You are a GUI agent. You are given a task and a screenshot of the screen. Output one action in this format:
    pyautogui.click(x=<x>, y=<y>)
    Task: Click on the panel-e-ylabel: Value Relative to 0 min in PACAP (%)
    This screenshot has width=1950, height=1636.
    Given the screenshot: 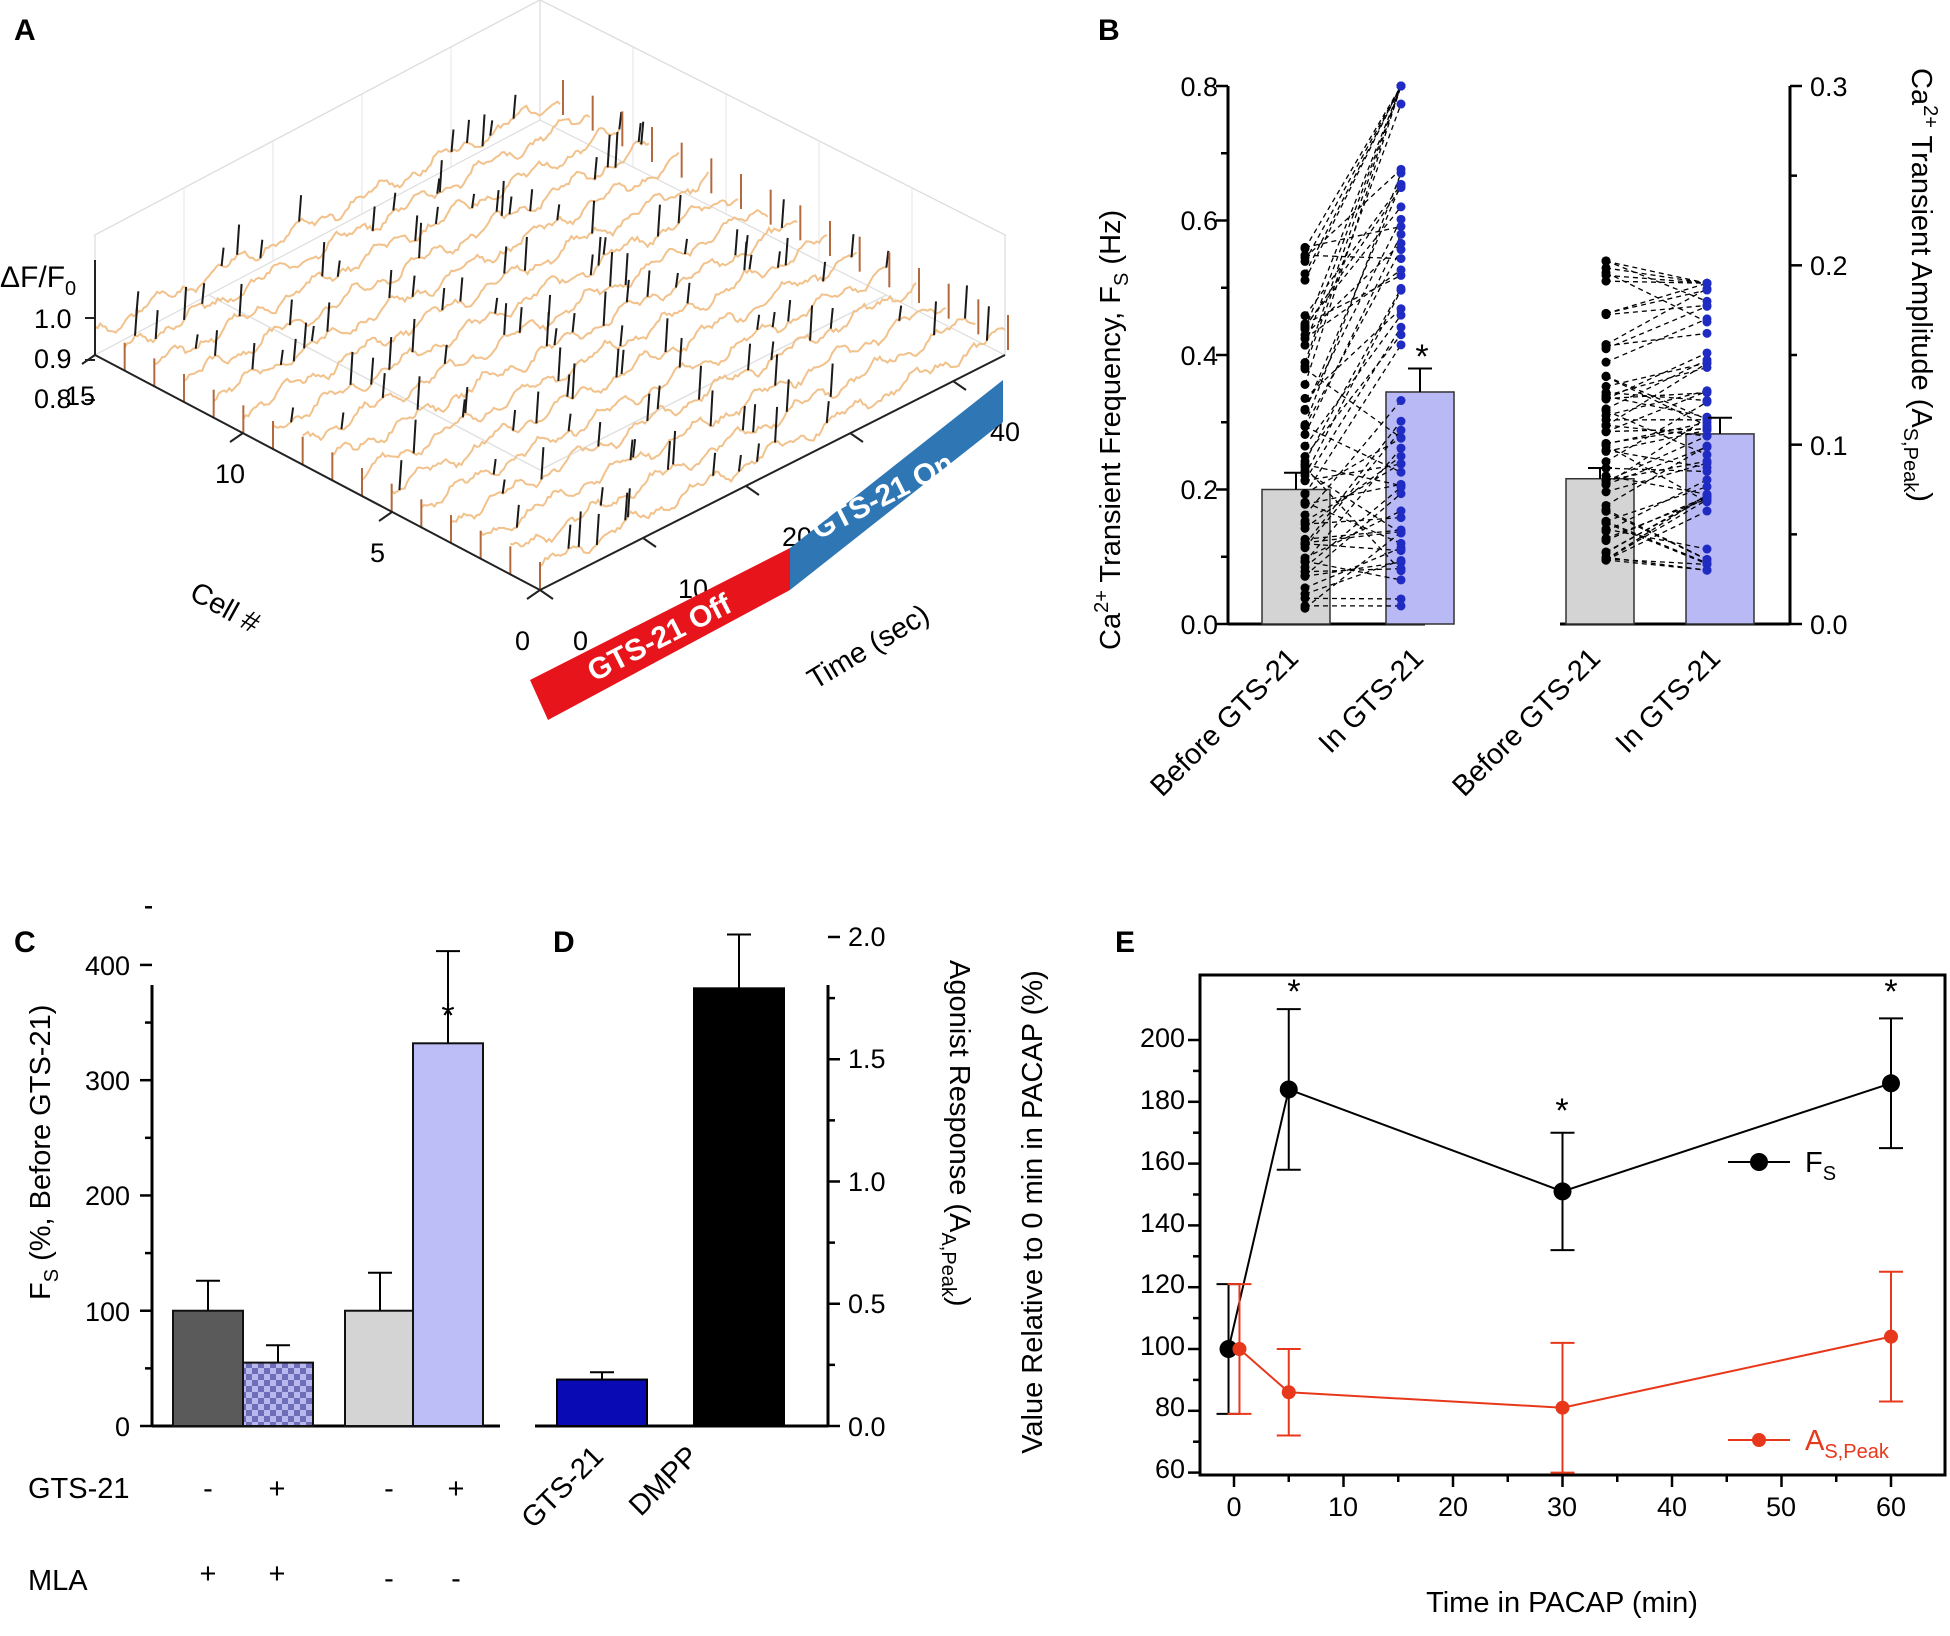 What is the action you would take?
    pyautogui.click(x=1033, y=1212)
    